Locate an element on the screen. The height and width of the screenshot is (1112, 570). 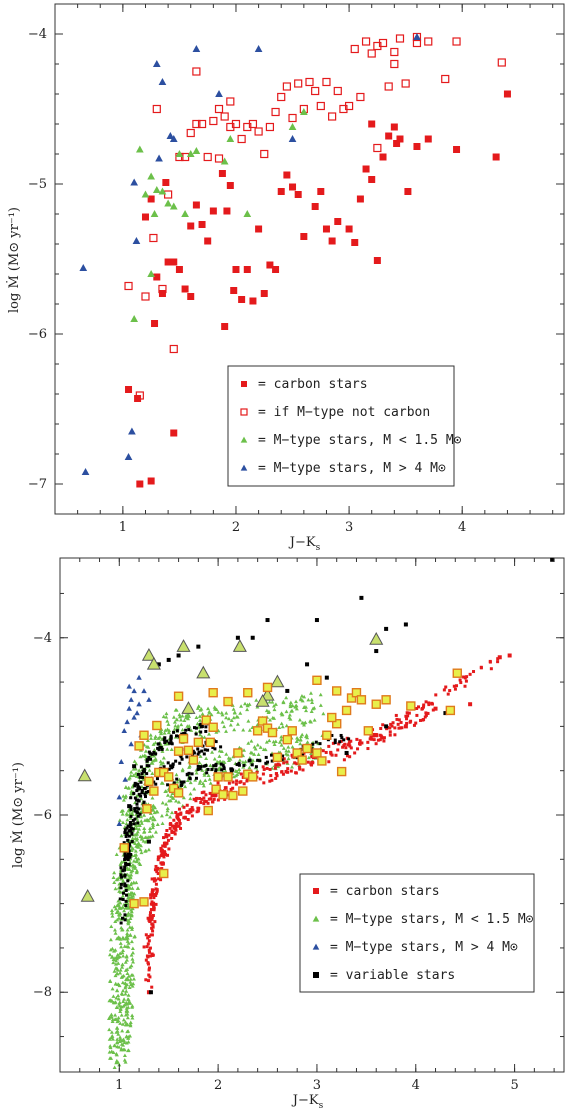
data-point-obs-triangle-tri_obs_fill is located at coordinates (203, 672).